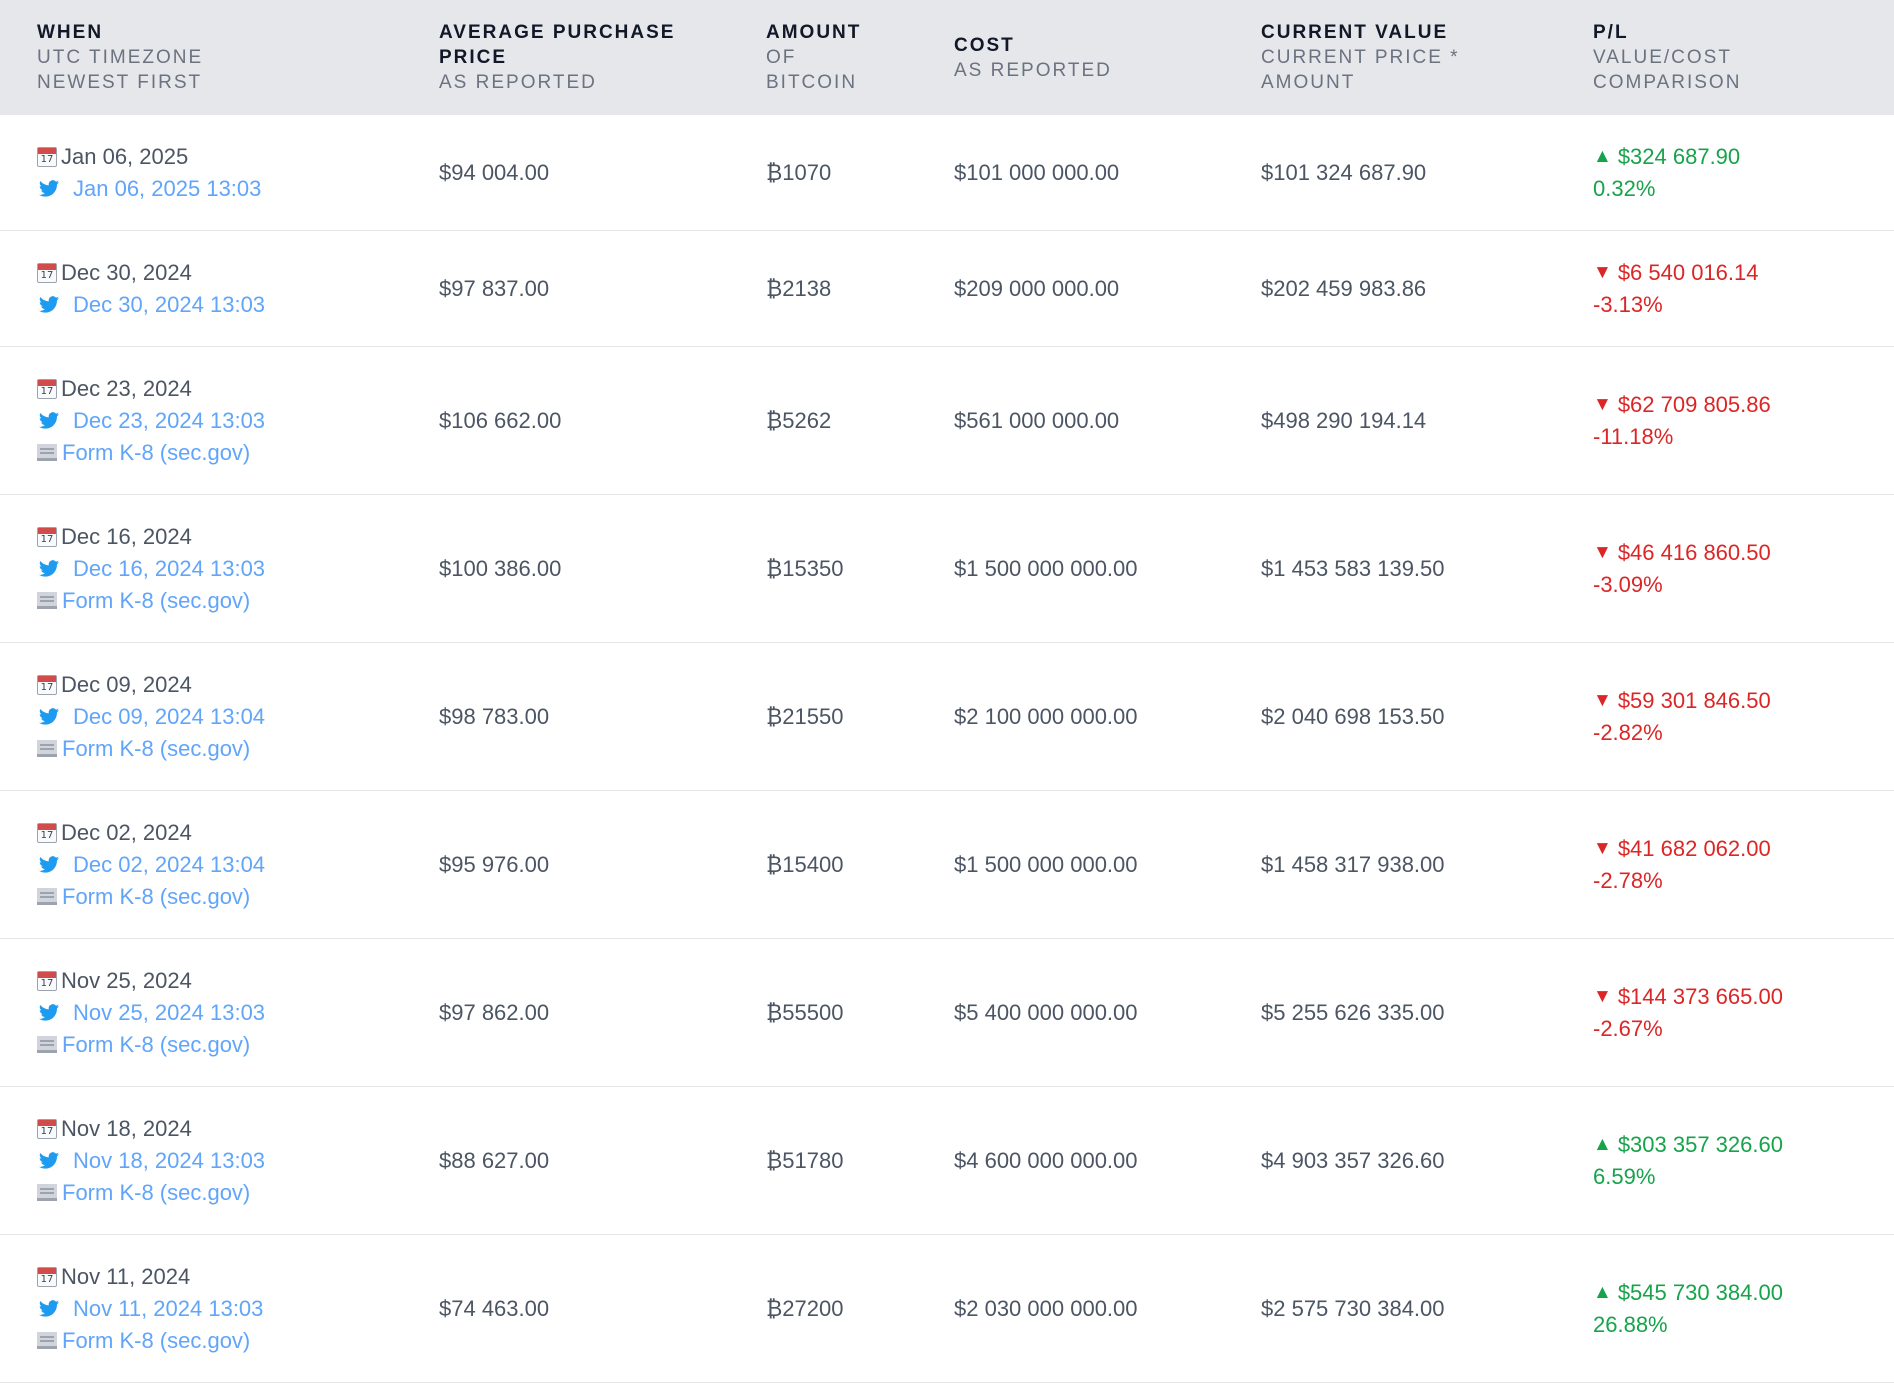  Describe the element at coordinates (1700, 1144) in the screenshot. I see `pl-amount: $303 357 326.60` at that location.